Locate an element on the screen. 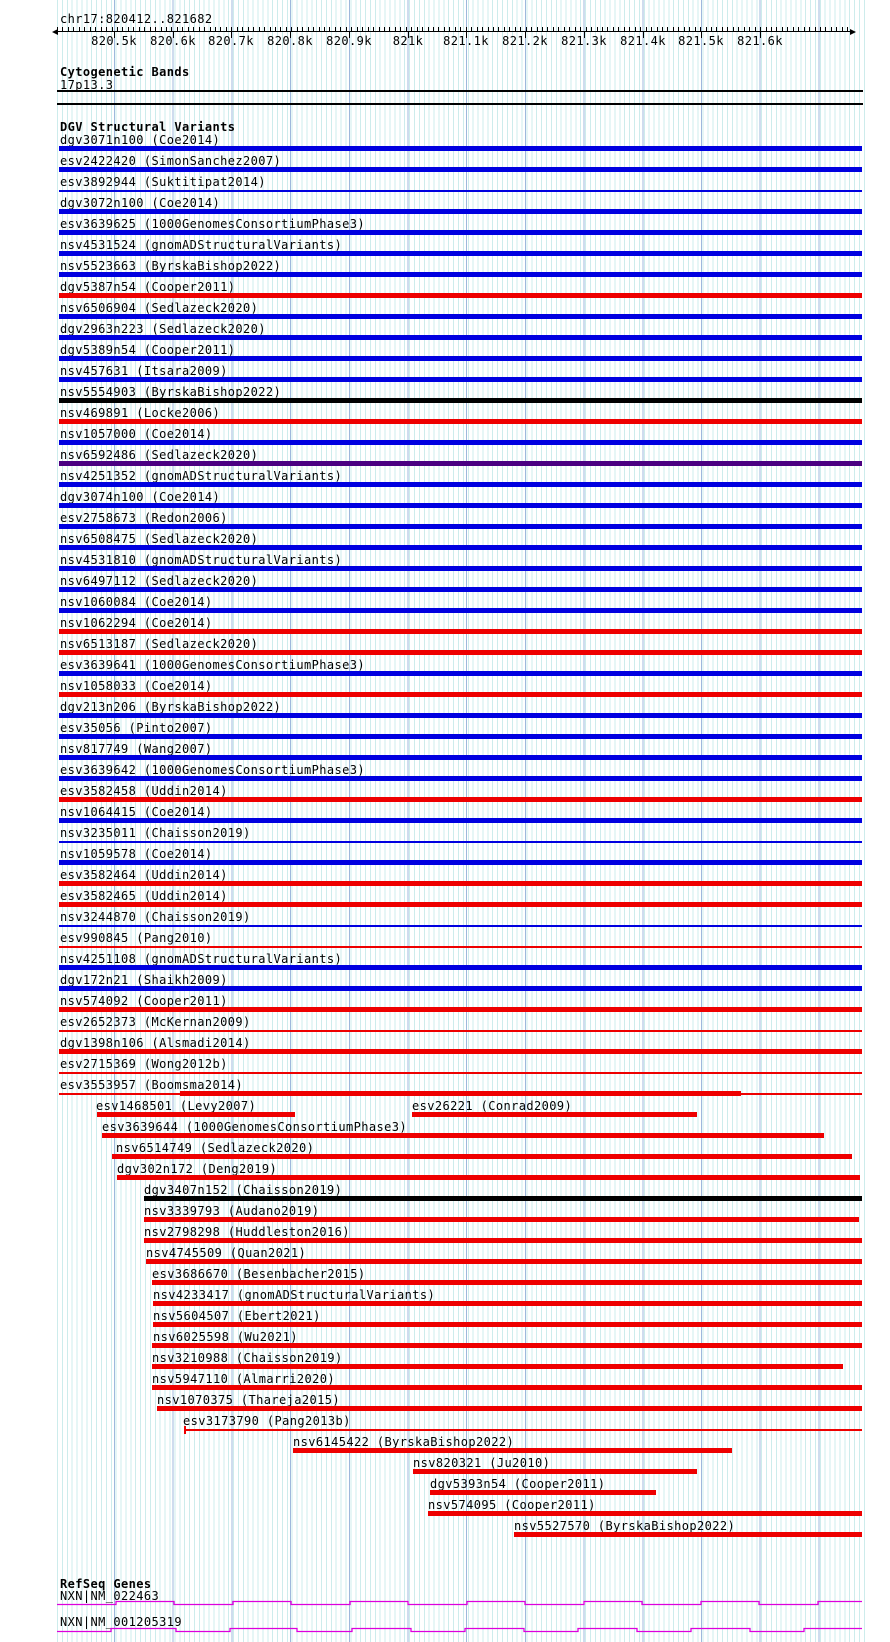 Image resolution: width=890 pixels, height=1642 pixels. variant-label-nsv3210988: nsv3210988 (Chaisson2019) is located at coordinates (247, 1358).